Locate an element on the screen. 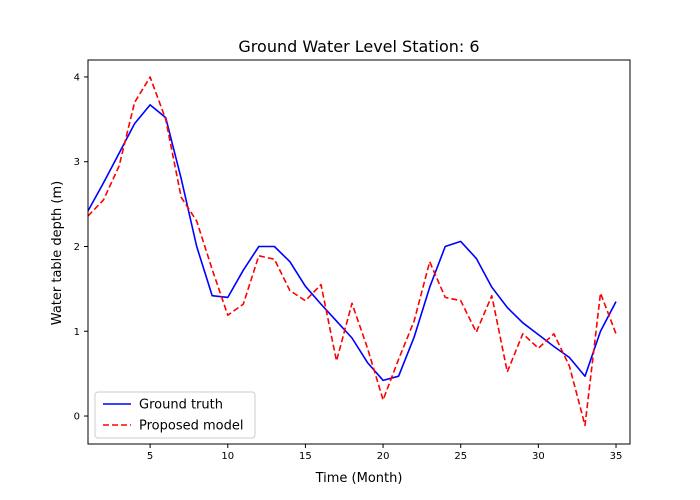  legend-label: Ground truth is located at coordinates (181, 405).